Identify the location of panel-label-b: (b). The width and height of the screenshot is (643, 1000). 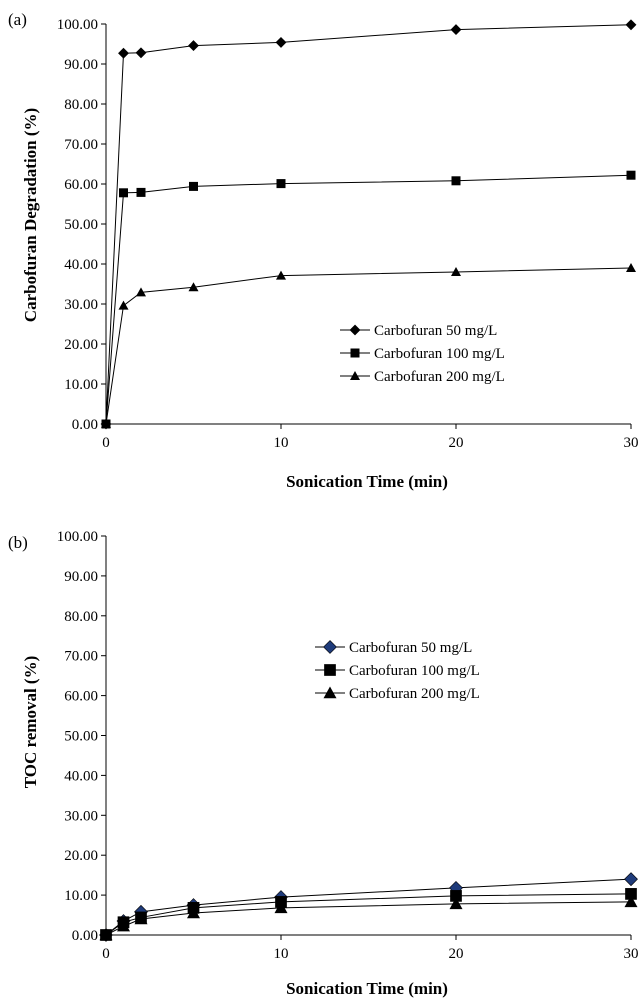
(18, 542).